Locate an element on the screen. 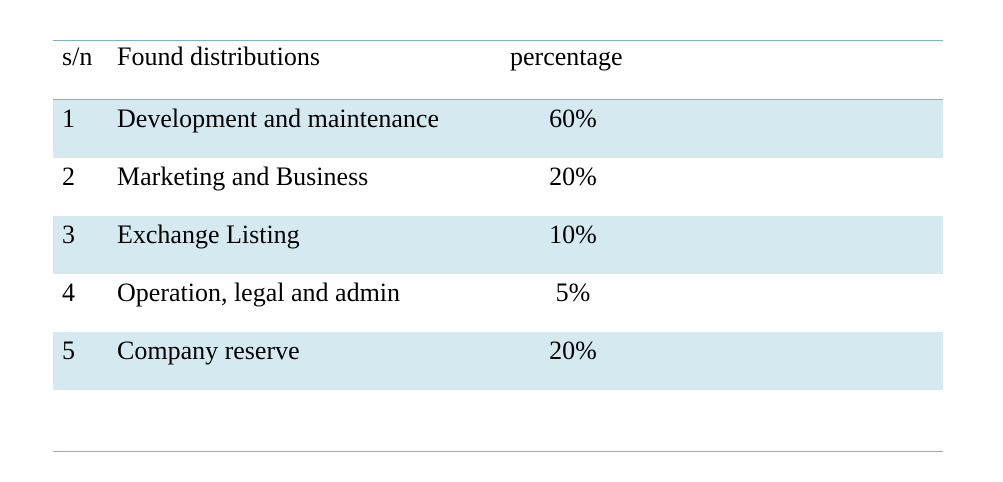 The height and width of the screenshot is (482, 1003). row-distribution-name: Exchange Listing is located at coordinates (208, 234).